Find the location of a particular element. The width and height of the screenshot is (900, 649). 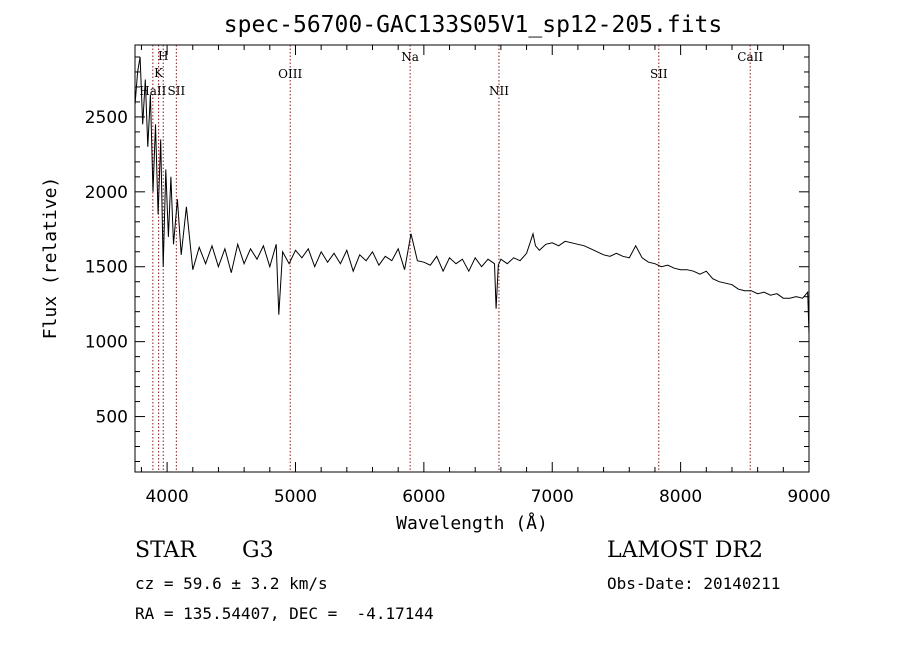

coordinates-text: RA = 135.54407, DEC = -4.17144 is located at coordinates (284, 613).